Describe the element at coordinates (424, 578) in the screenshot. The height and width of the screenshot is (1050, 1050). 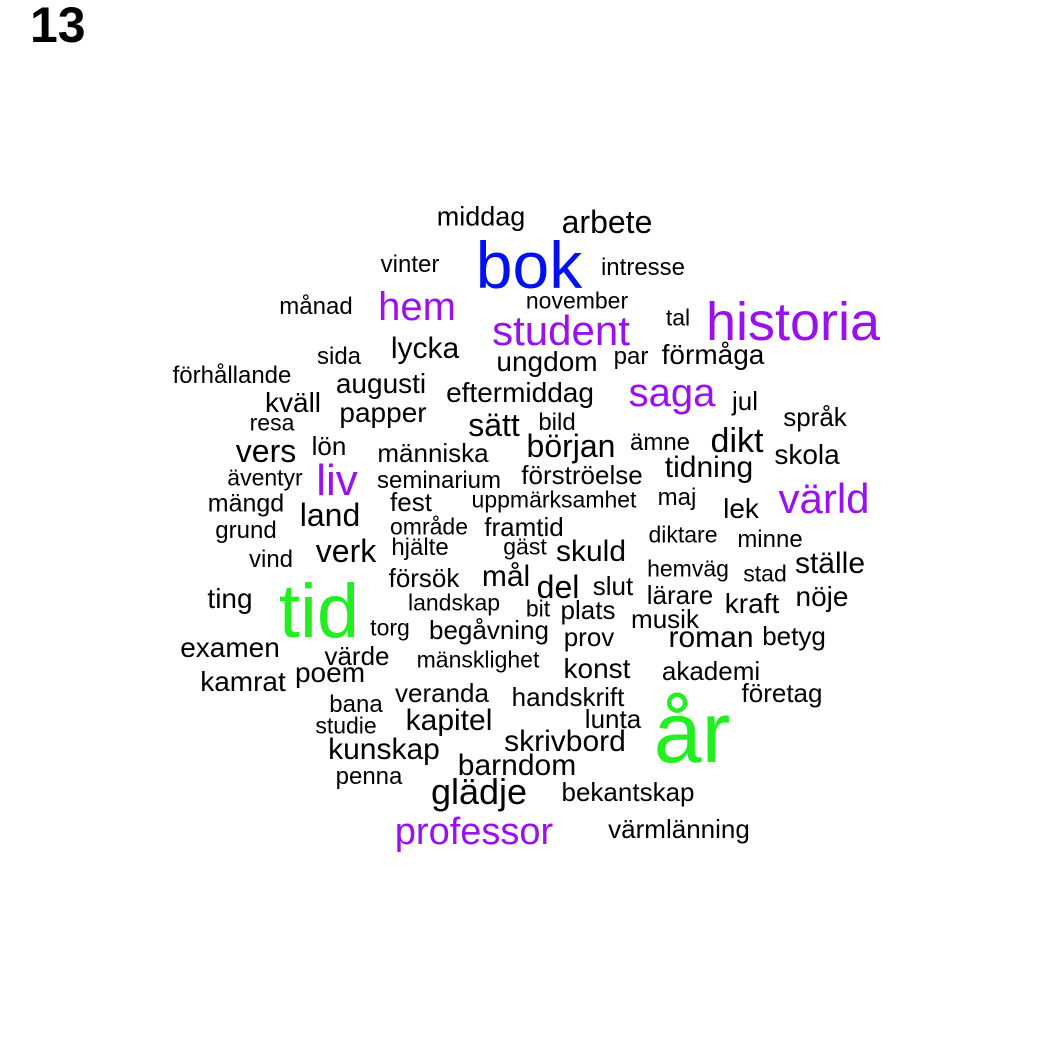
I see `word-63: försök` at that location.